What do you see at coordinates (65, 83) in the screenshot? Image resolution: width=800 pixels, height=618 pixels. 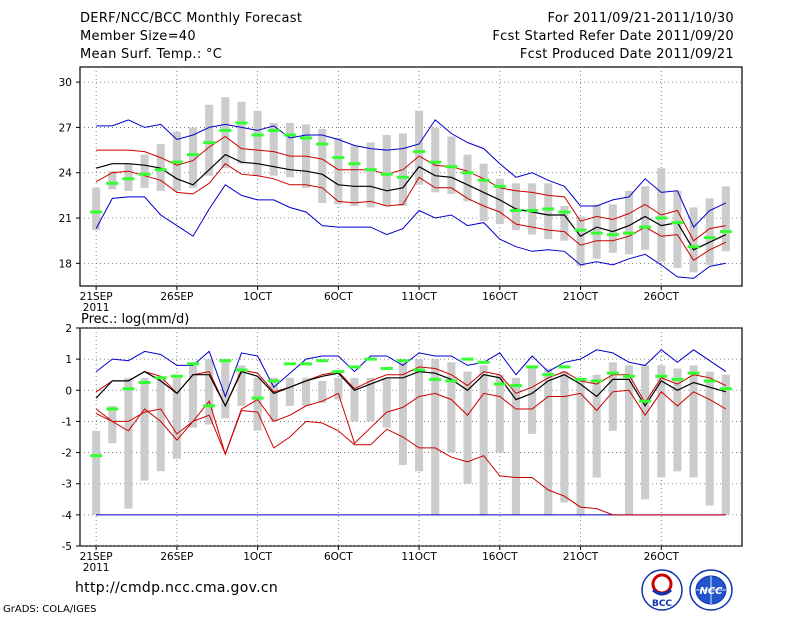 I see `temp-ytick-label: 30` at bounding box center [65, 83].